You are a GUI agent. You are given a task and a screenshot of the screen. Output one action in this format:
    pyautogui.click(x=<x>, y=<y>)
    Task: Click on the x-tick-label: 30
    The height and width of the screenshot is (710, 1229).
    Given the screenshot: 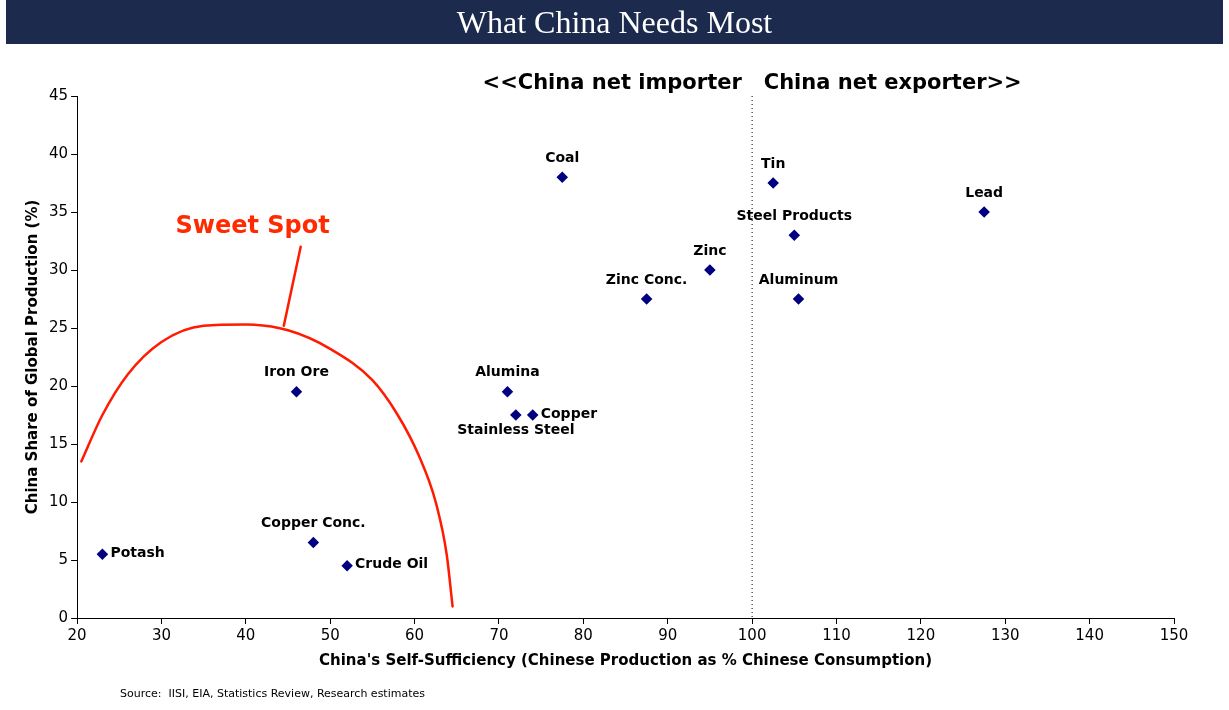 What is the action you would take?
    pyautogui.click(x=161, y=634)
    